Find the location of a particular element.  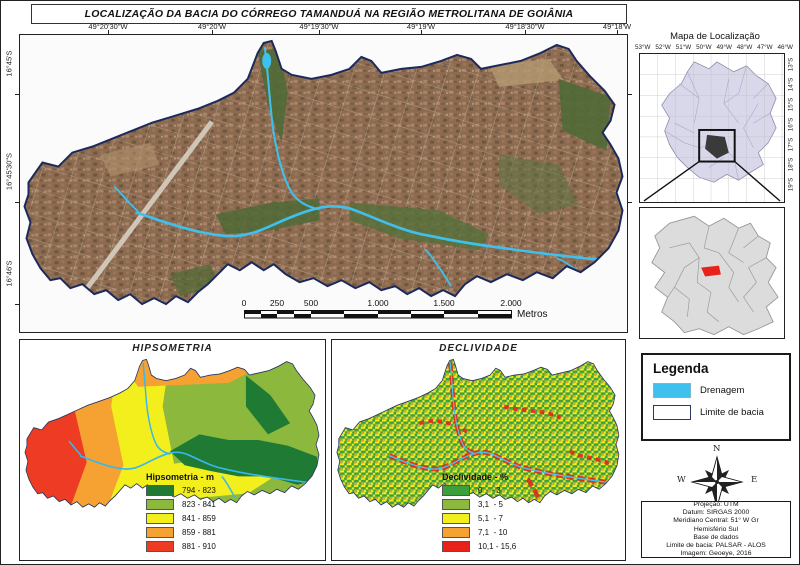

lon-label: 49°19'W is located at coordinates (421, 26).